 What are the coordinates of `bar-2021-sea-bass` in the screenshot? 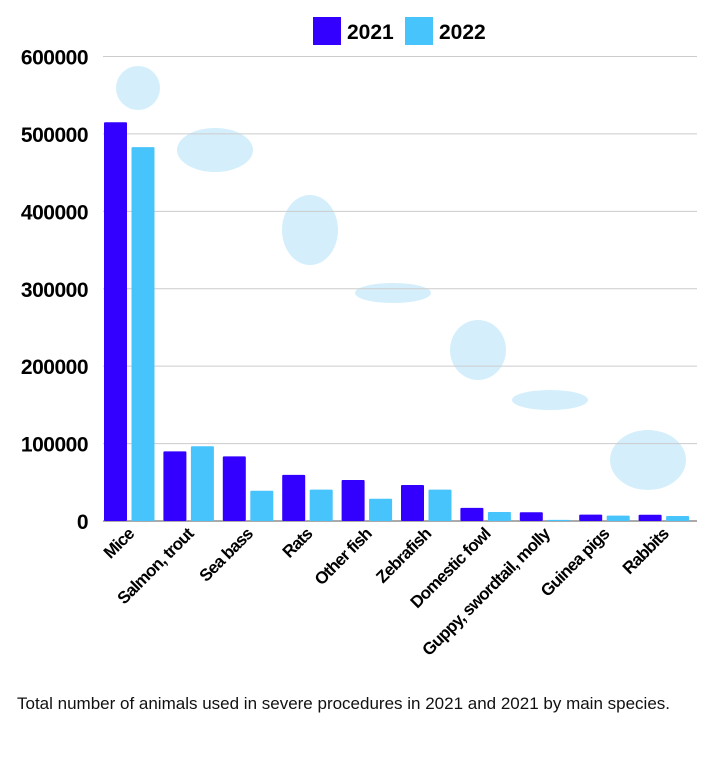 It's located at (234, 488).